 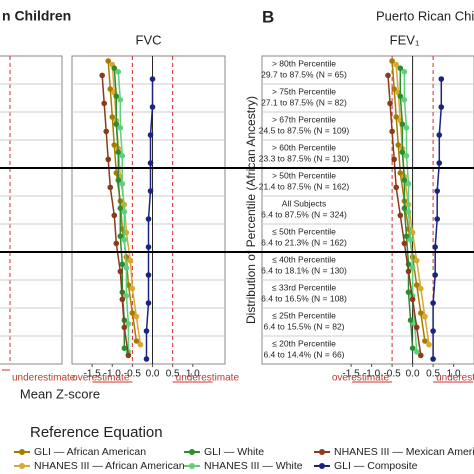 What do you see at coordinates (113, 374) in the screenshot?
I see `x-tick-label: -1.0` at bounding box center [113, 374].